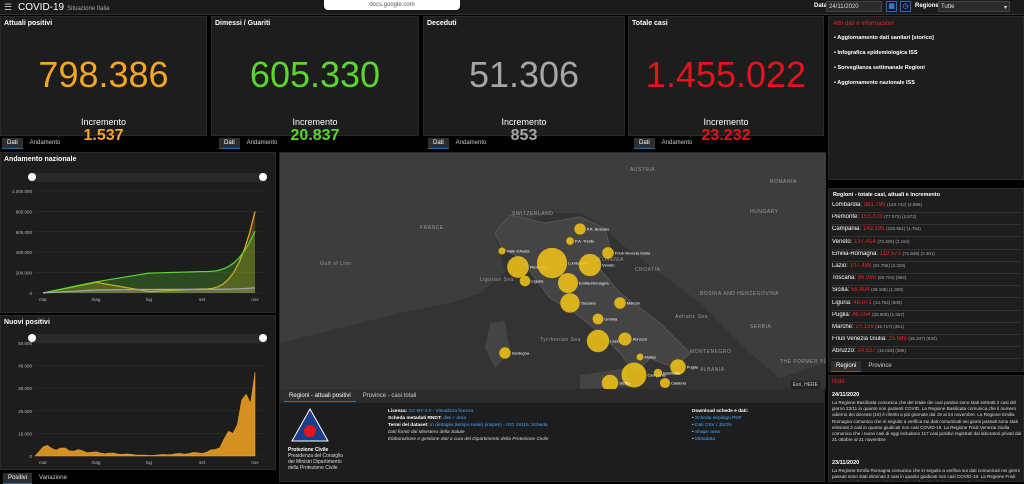 The height and width of the screenshot is (484, 1024). What do you see at coordinates (861, 314) in the screenshot?
I see `region-total: 46.054` at bounding box center [861, 314].